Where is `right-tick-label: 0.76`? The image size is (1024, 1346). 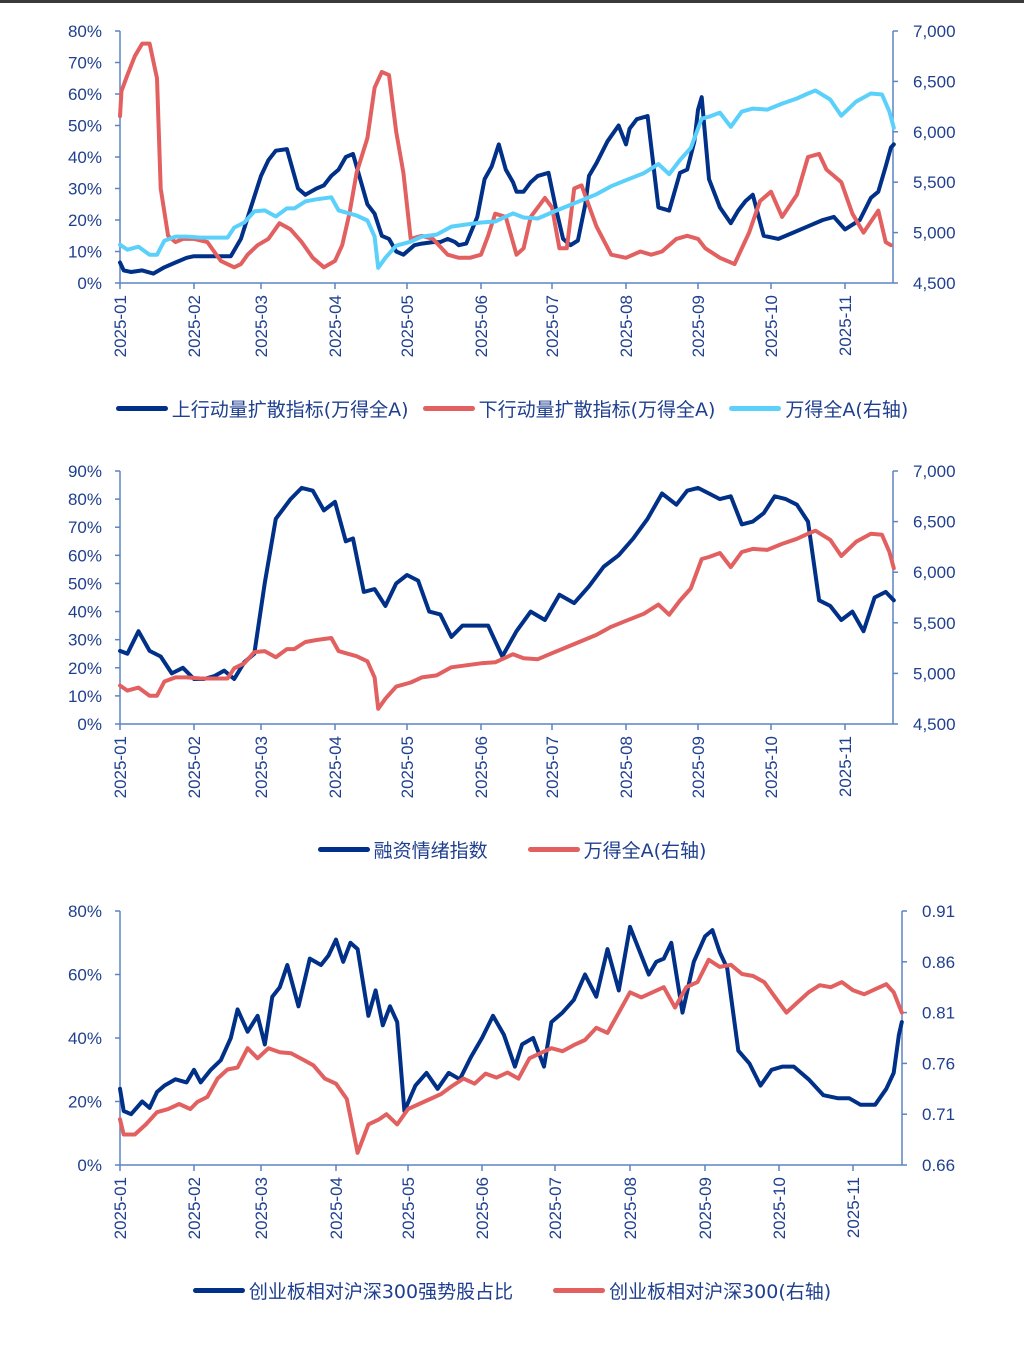
right-tick-label: 0.76 is located at coordinates (938, 1063).